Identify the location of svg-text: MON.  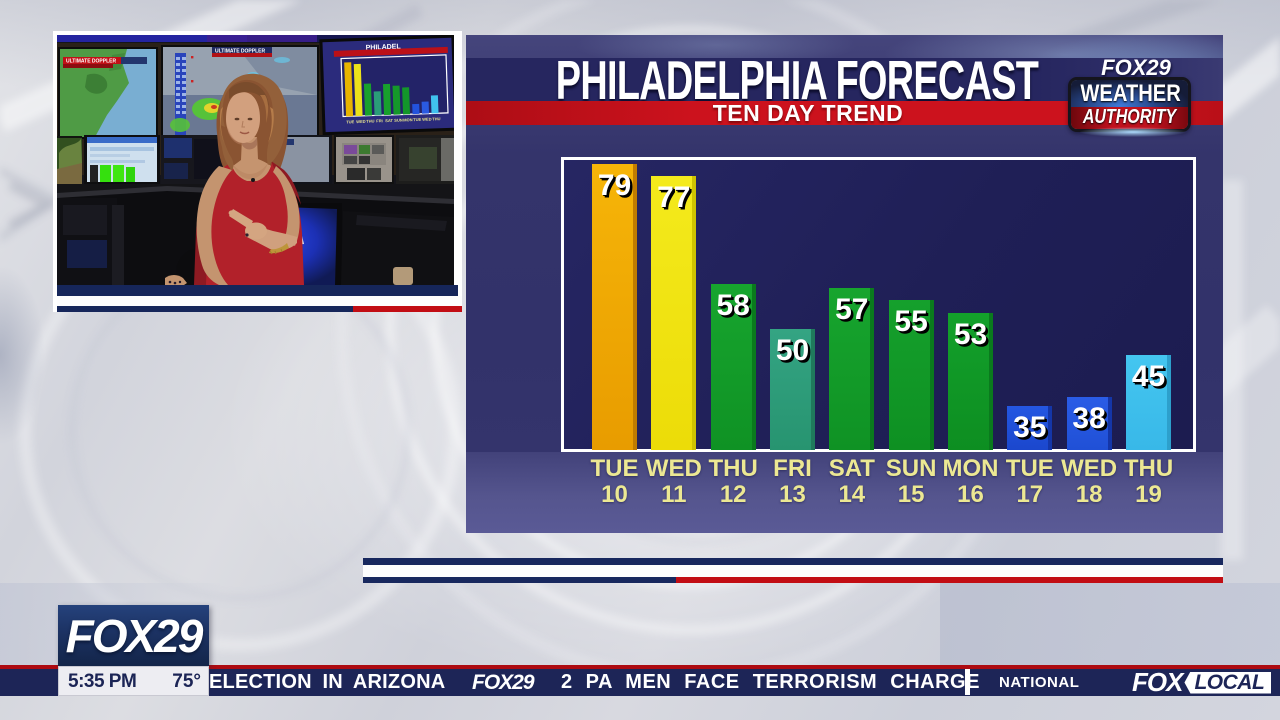
(408, 119).